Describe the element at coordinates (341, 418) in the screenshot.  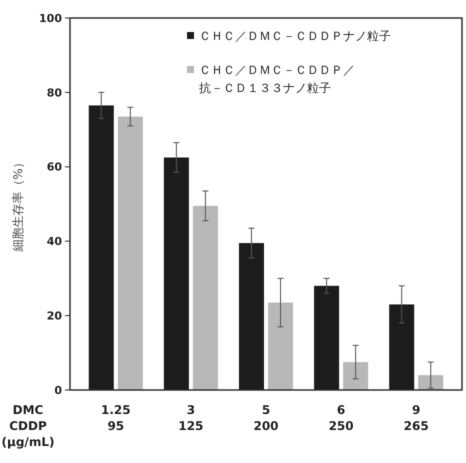
I see `x-tick-label: 6 250` at that location.